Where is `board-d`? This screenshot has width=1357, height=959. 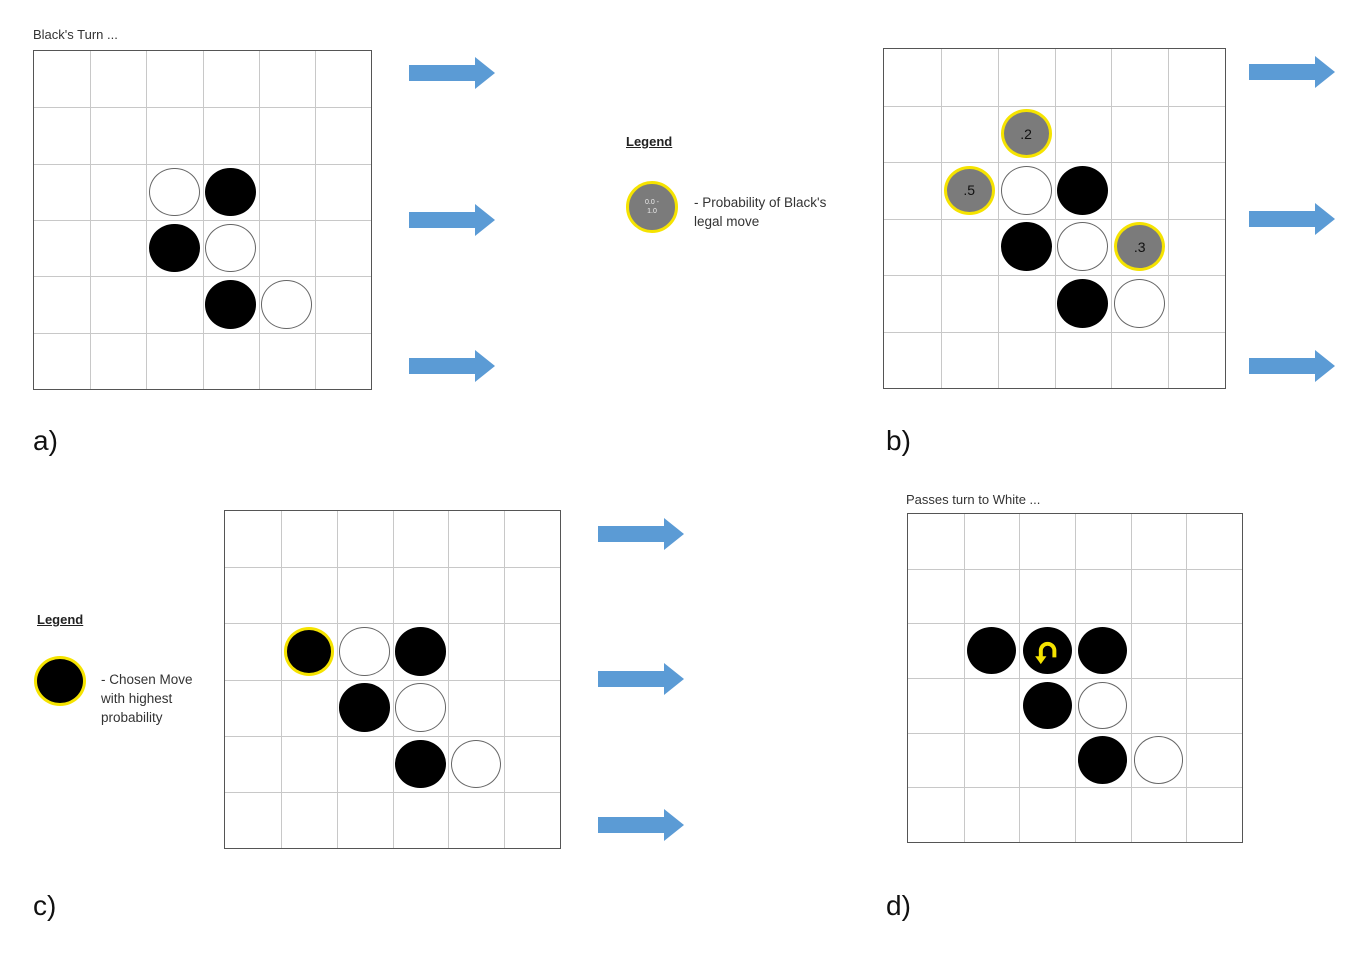 board-d is located at coordinates (1075, 678).